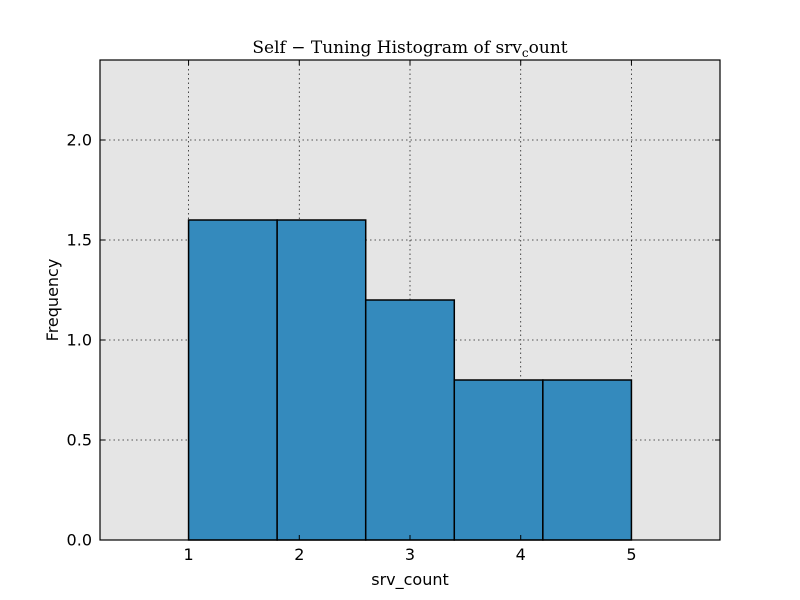 This screenshot has width=800, height=600. Describe the element at coordinates (79, 240) in the screenshot. I see `y-tick-label: 1.5` at that location.